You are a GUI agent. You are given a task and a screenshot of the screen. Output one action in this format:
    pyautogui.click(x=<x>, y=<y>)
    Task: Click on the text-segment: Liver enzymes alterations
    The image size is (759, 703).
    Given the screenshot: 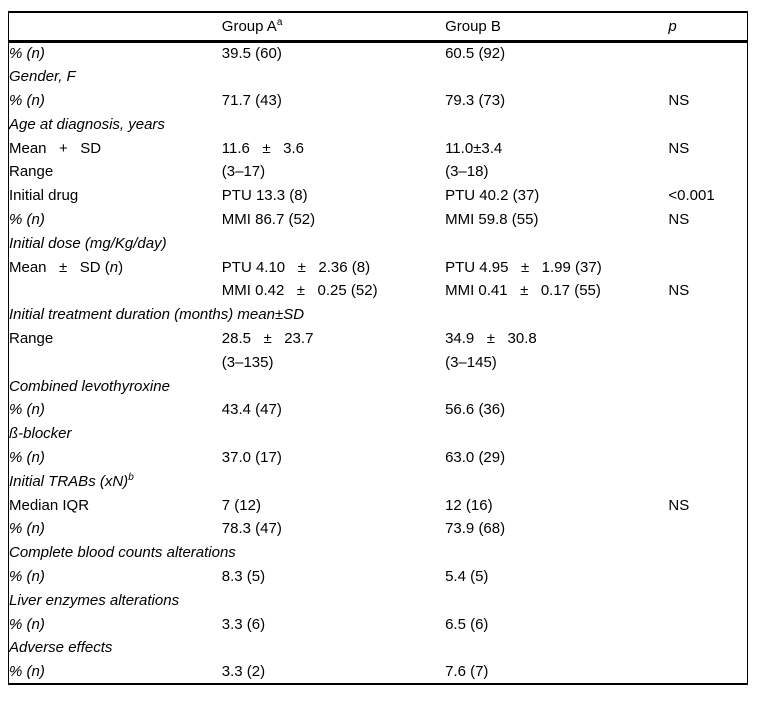 What is the action you would take?
    pyautogui.click(x=94, y=600)
    